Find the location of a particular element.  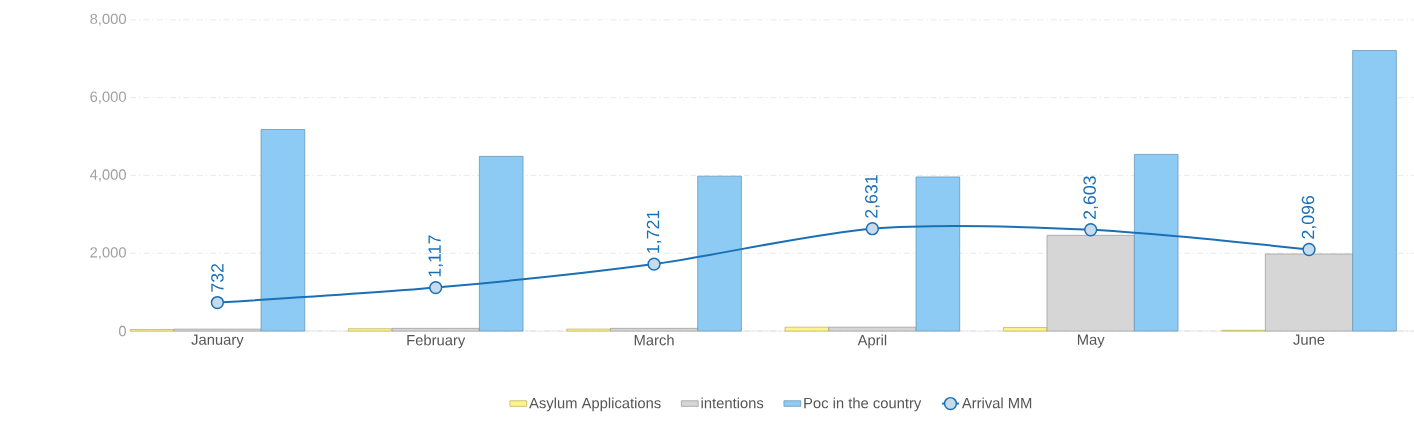

y-tick-label: 6,000 is located at coordinates (108, 97).